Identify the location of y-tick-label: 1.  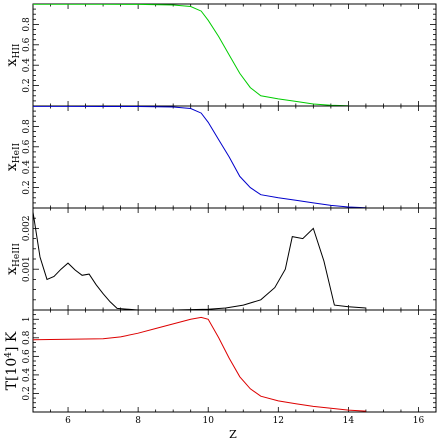
(27, 319).